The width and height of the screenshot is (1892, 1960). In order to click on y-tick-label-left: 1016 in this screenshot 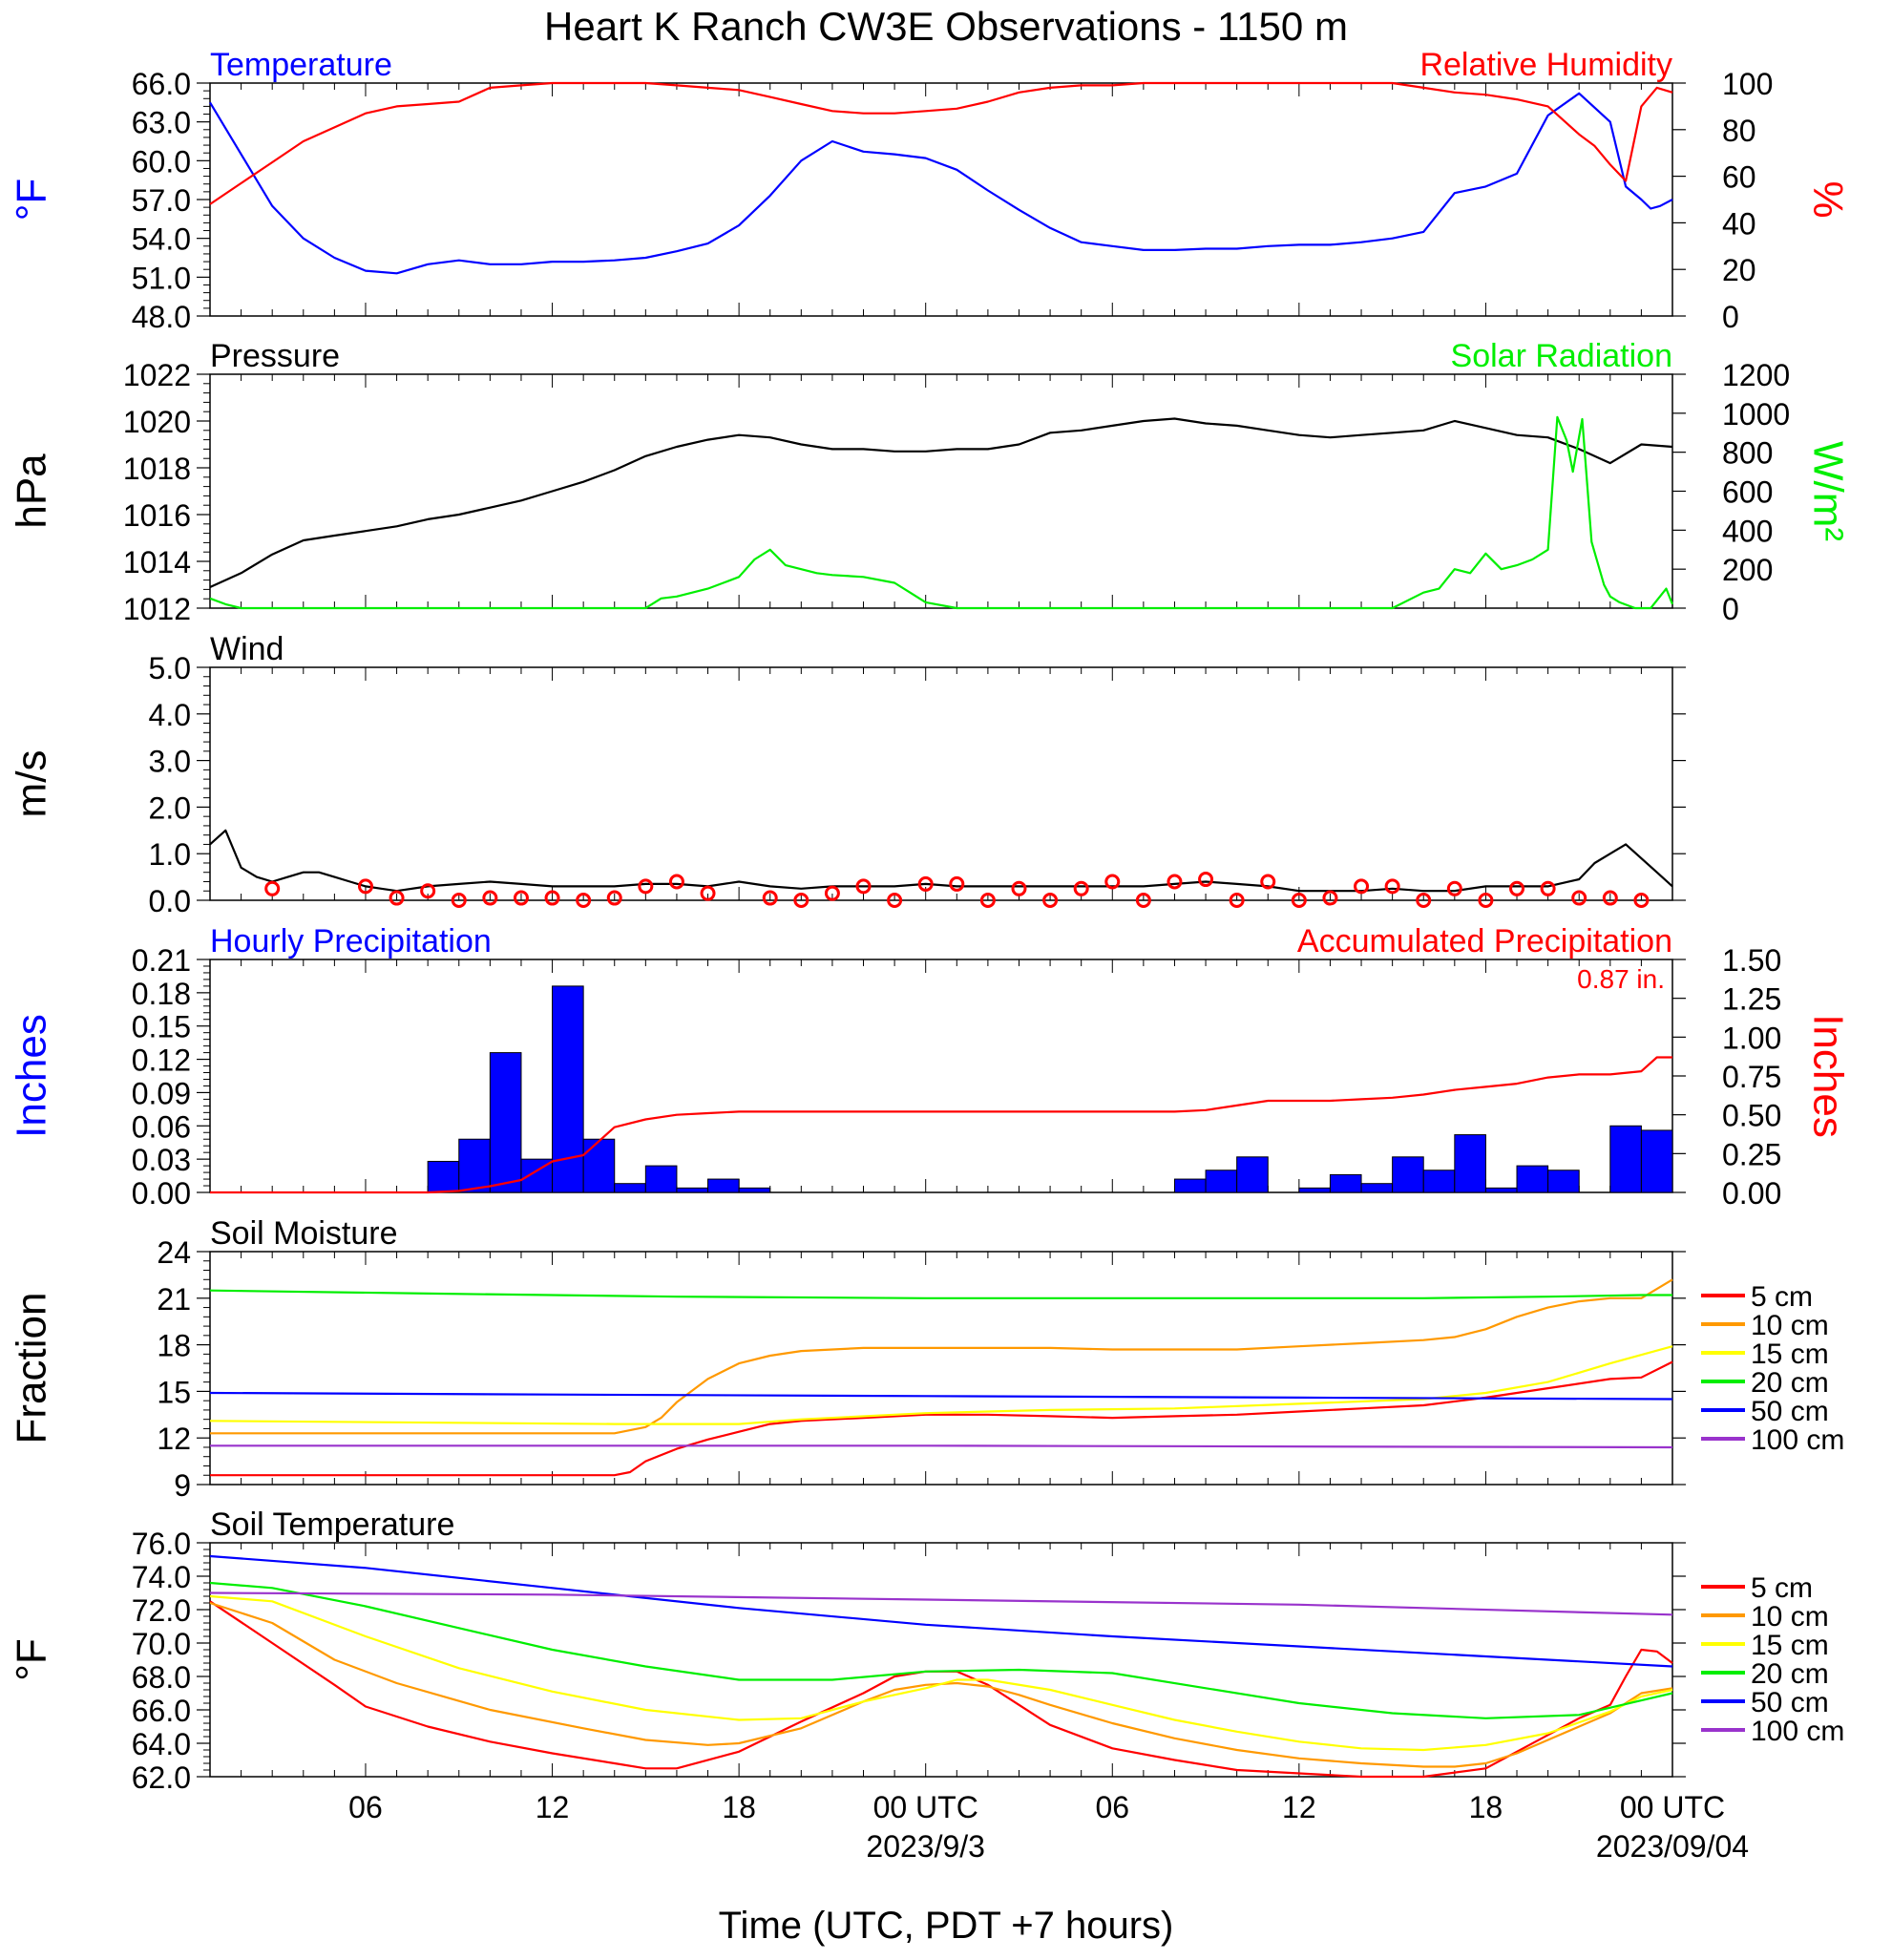, I will do `click(157, 515)`.